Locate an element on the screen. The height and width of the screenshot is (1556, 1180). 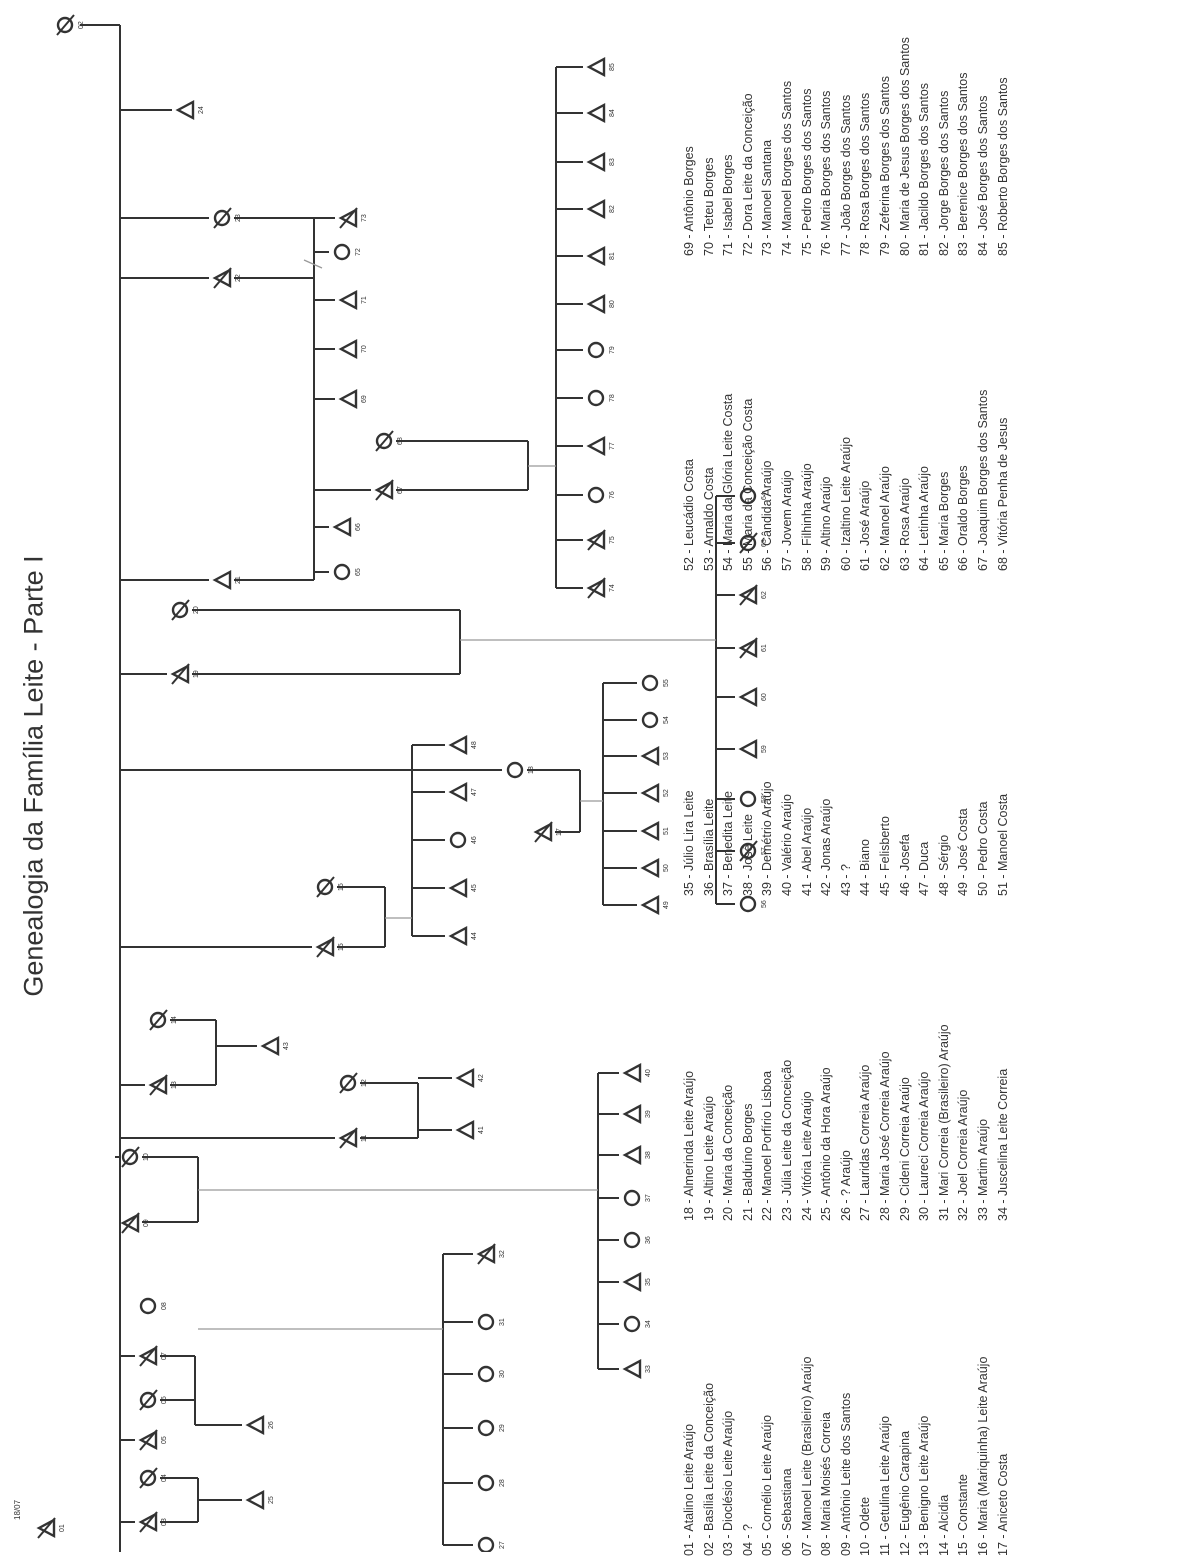
node-label: 66 is located at coordinates (358, 527).